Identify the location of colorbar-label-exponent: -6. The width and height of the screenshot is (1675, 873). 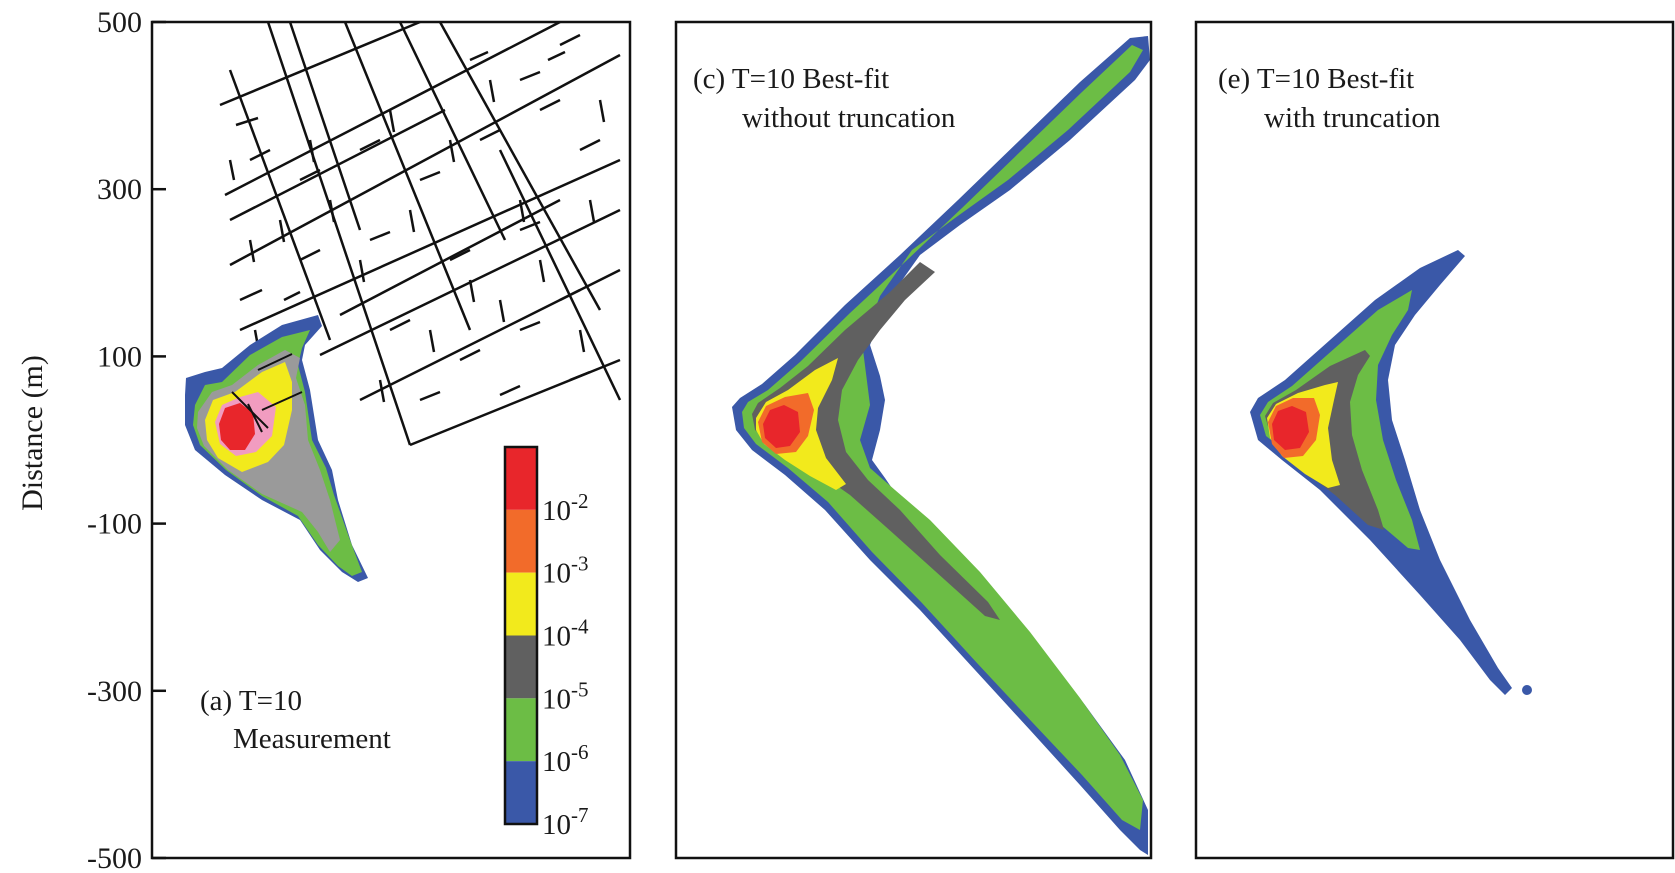
(580, 752).